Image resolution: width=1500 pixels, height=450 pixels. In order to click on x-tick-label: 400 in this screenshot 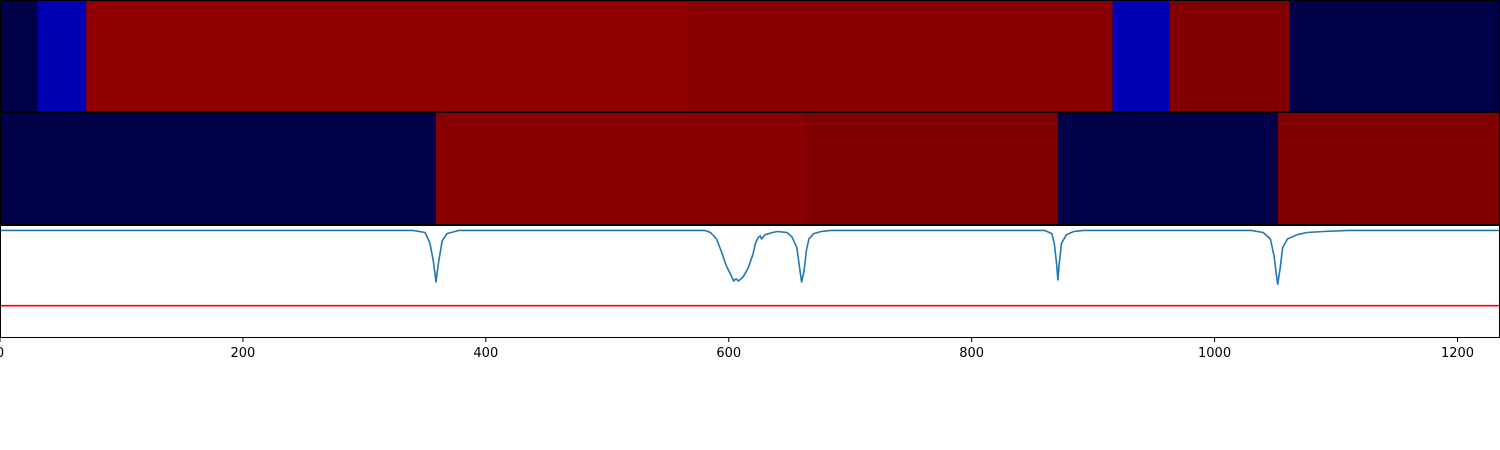, I will do `click(485, 353)`.